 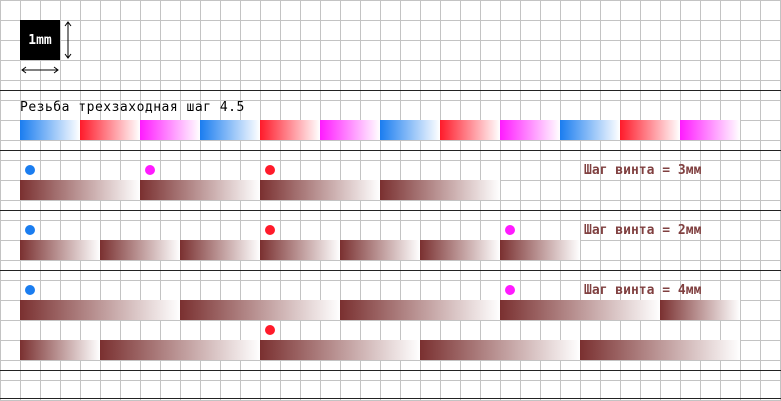 I want to click on scale-label: 1mm, so click(x=40, y=40).